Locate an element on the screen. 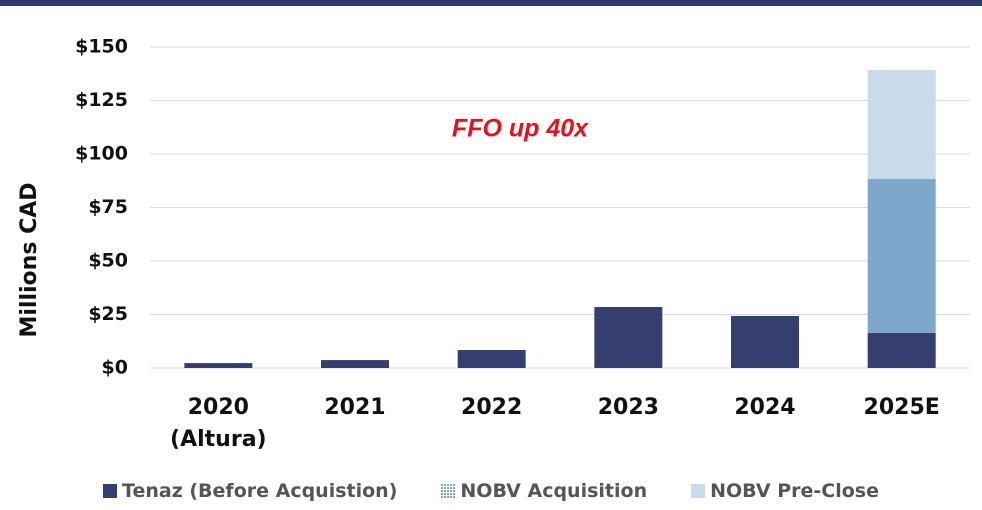 The height and width of the screenshot is (510, 982). y-tick-label: $125 is located at coordinates (101, 100).